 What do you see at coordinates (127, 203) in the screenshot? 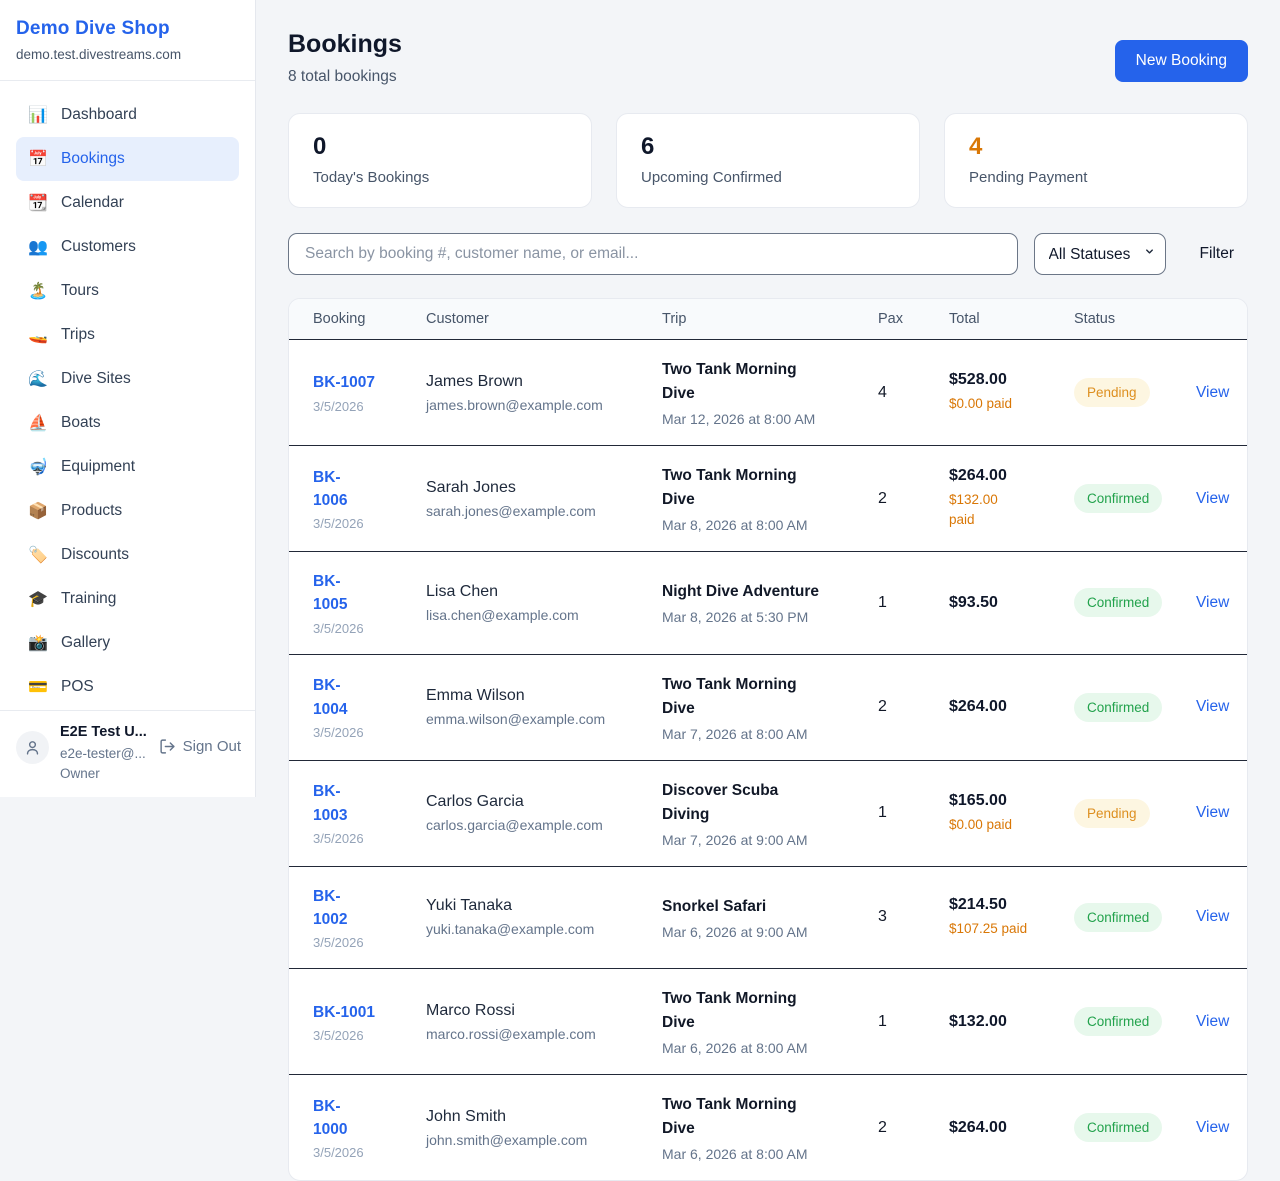
I see `sidebar-item-calendar: 📆 Calendar` at bounding box center [127, 203].